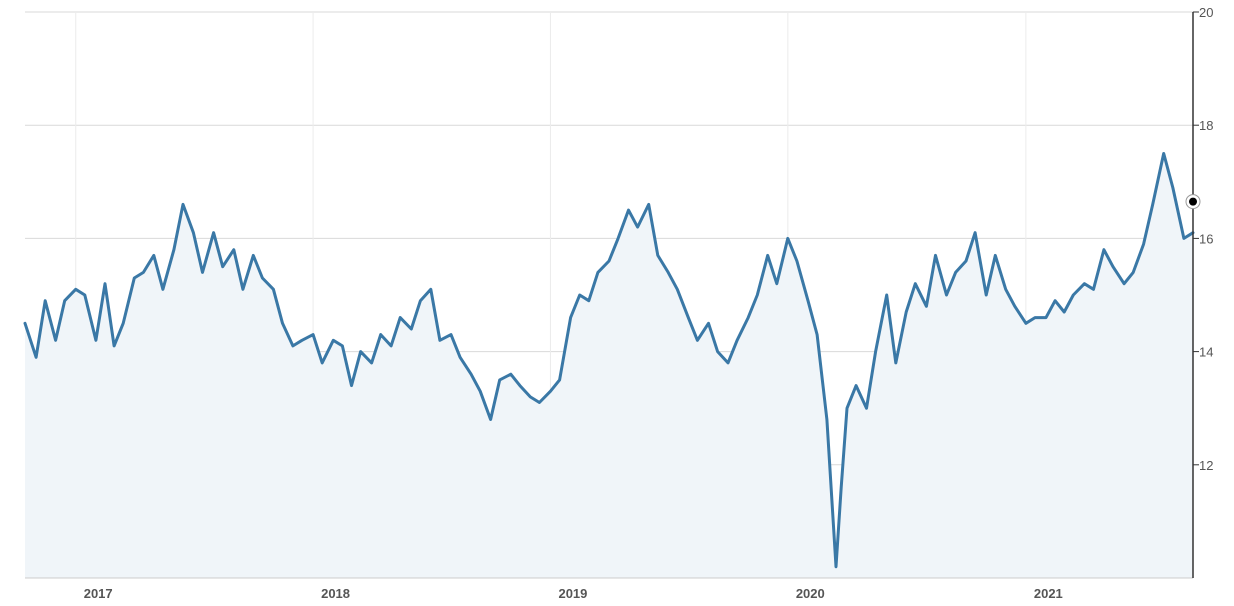 This screenshot has width=1234, height=606. Describe the element at coordinates (1206, 125) in the screenshot. I see `y-tick-label: 18` at that location.